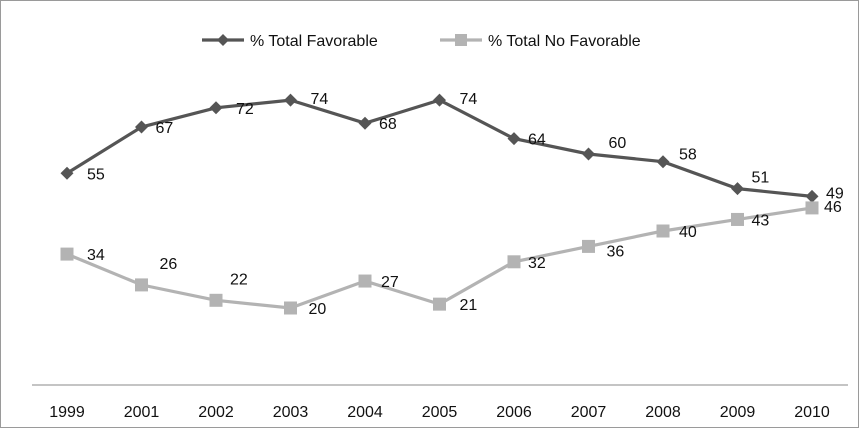  I want to click on data-label: 34, so click(96, 255).